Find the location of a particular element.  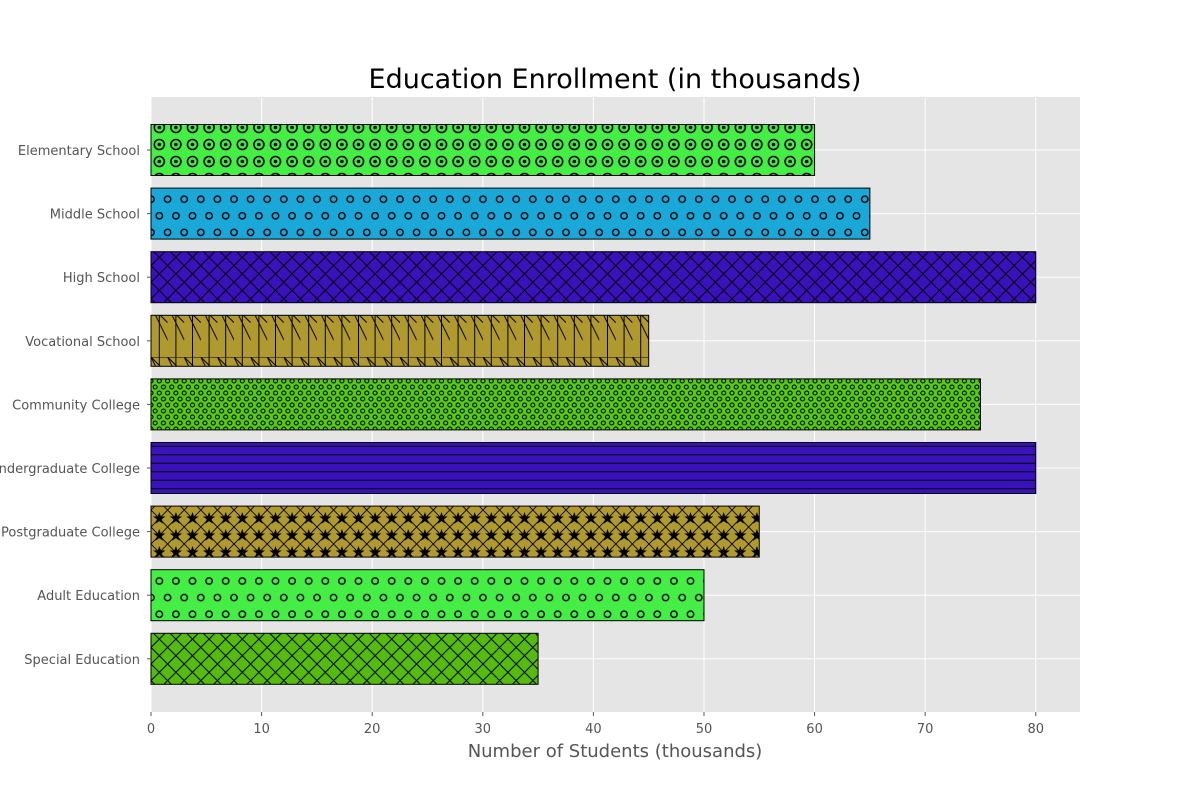

x-tick-label: 30 is located at coordinates (483, 729).